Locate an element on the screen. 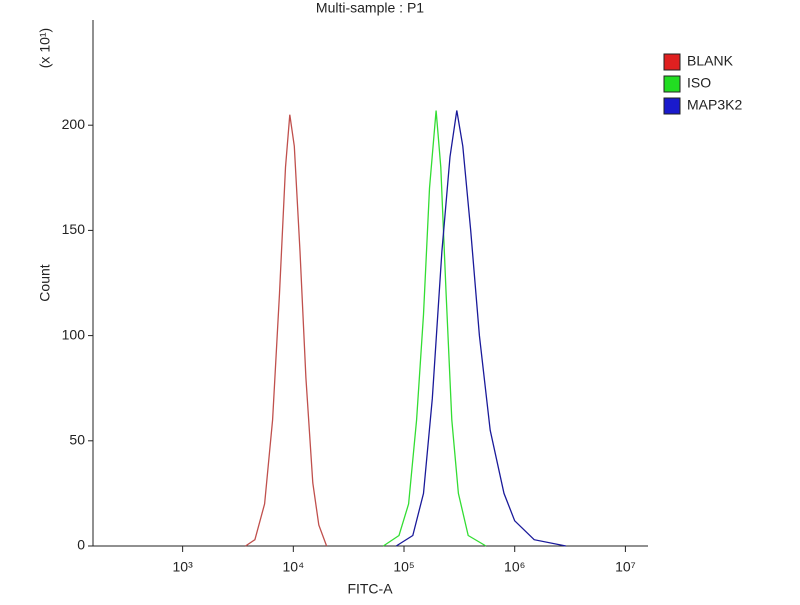  y-axis-label: Count is located at coordinates (45, 282).